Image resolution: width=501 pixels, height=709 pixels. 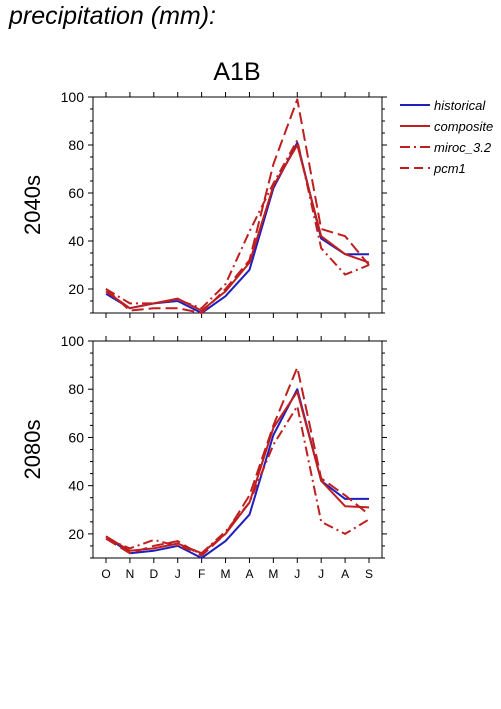 What do you see at coordinates (236, 72) in the screenshot?
I see `scenario-title: A1B` at bounding box center [236, 72].